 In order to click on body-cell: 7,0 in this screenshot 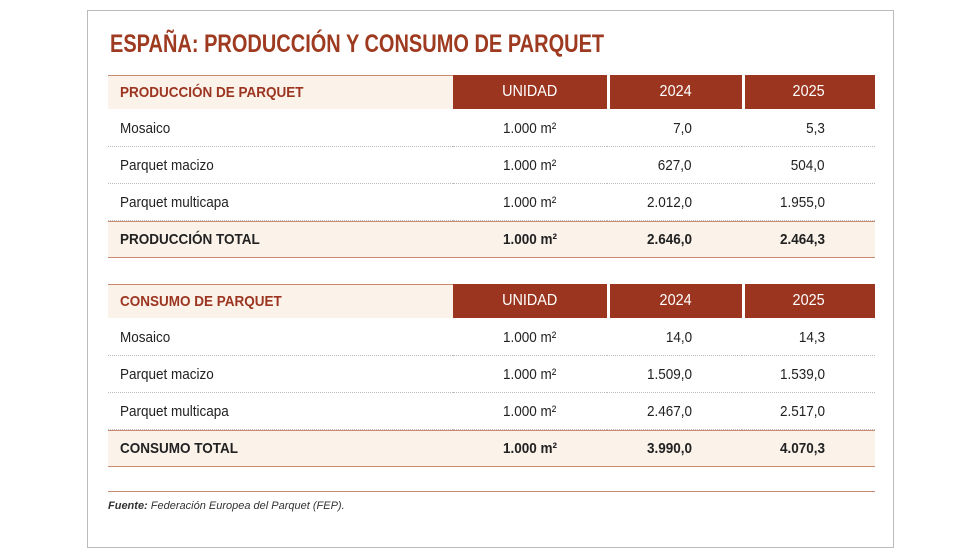, I will do `click(674, 128)`.